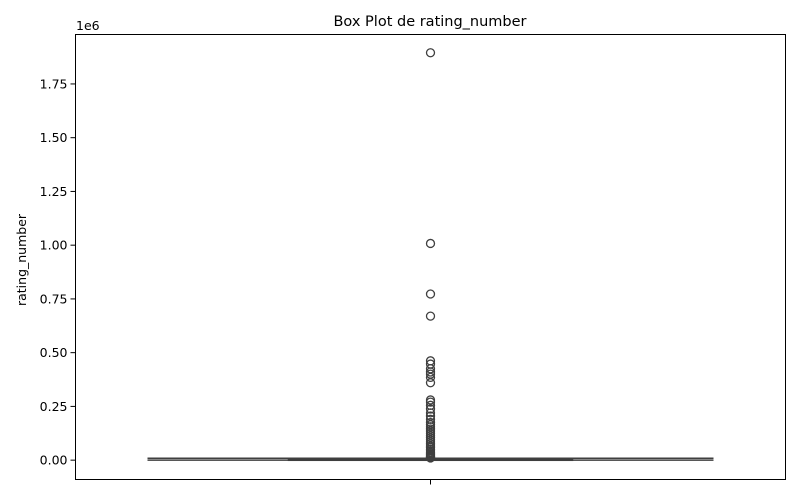  What do you see at coordinates (21, 259) in the screenshot?
I see `y-axis-label: rating_number` at bounding box center [21, 259].